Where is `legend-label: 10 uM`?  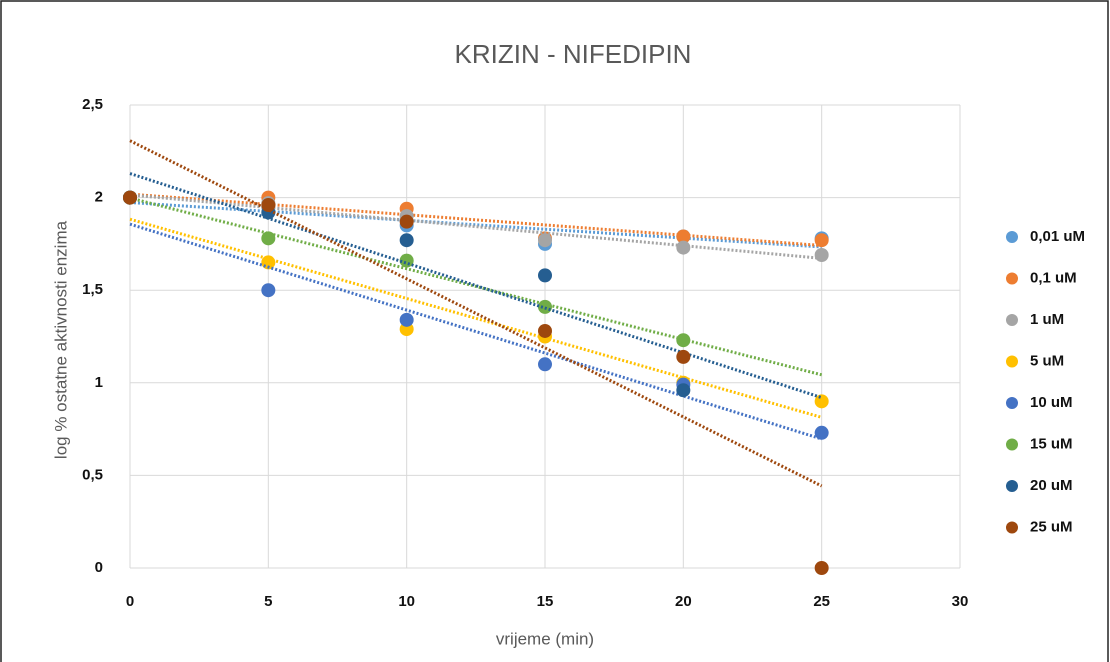 legend-label: 10 uM is located at coordinates (1051, 402).